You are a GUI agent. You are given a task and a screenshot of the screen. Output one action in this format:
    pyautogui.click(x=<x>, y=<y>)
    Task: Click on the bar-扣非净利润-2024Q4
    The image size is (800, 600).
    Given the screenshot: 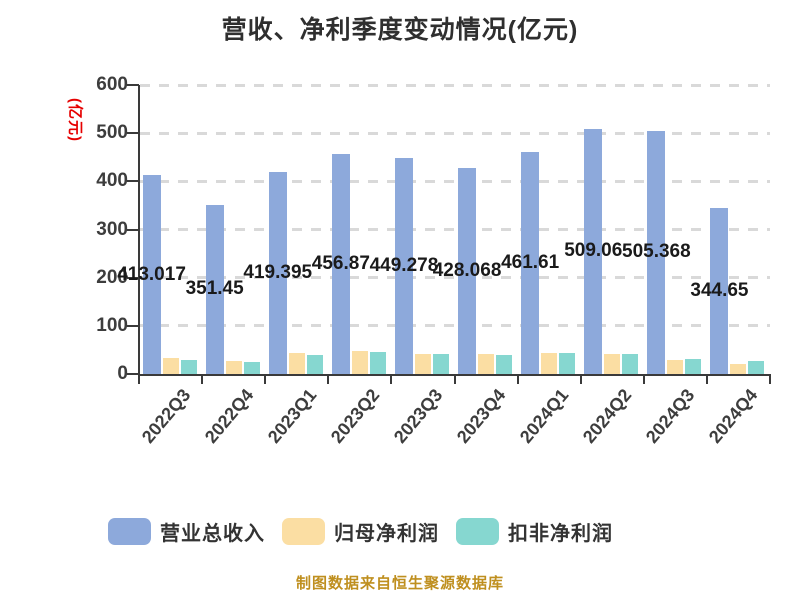 What is the action you would take?
    pyautogui.click(x=756, y=367)
    